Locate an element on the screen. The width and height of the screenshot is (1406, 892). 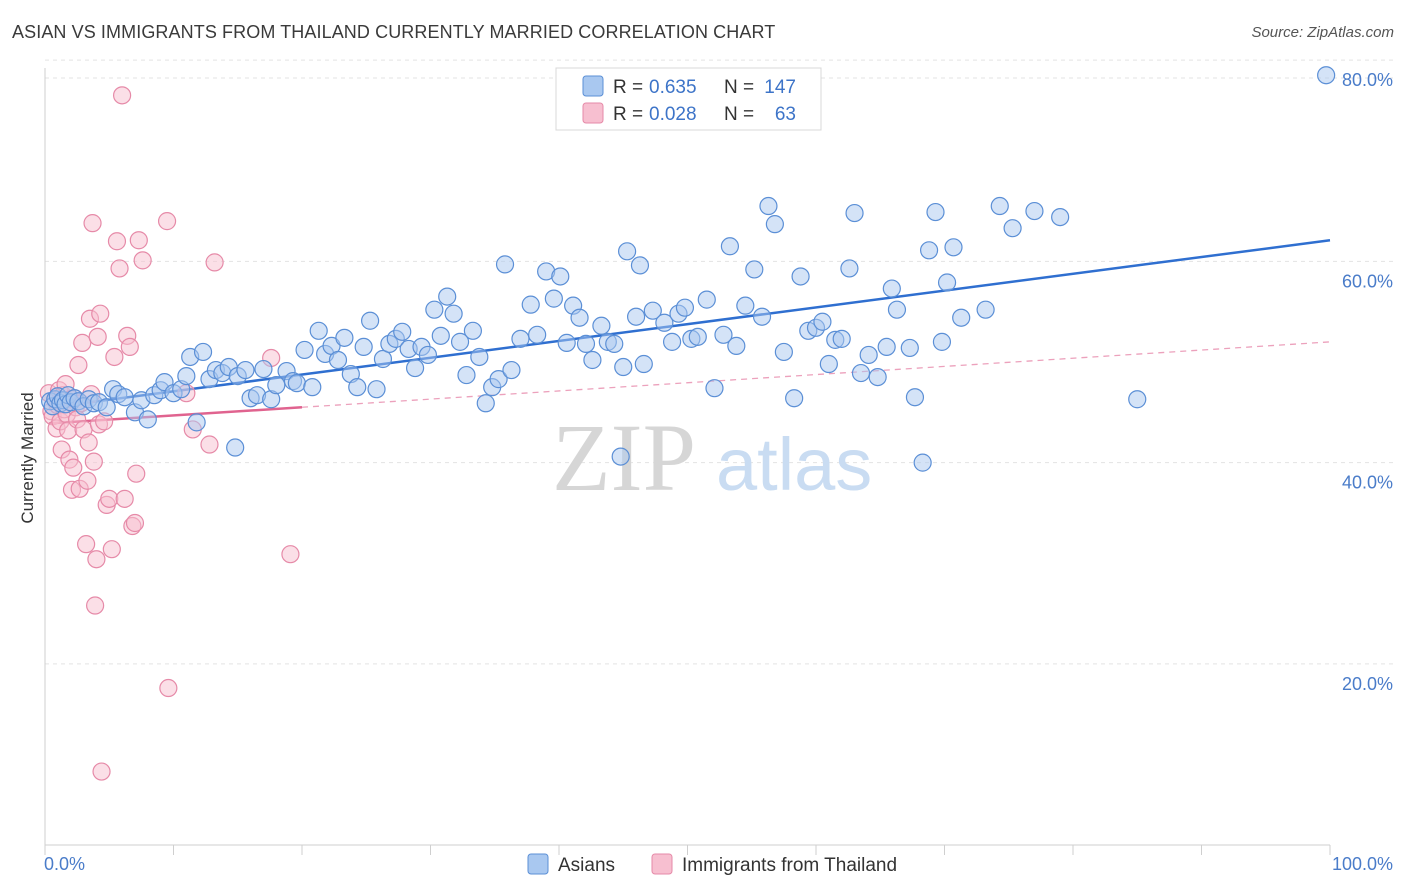
legend-bottom-label-asians: Asians is located at coordinates (586, 865).